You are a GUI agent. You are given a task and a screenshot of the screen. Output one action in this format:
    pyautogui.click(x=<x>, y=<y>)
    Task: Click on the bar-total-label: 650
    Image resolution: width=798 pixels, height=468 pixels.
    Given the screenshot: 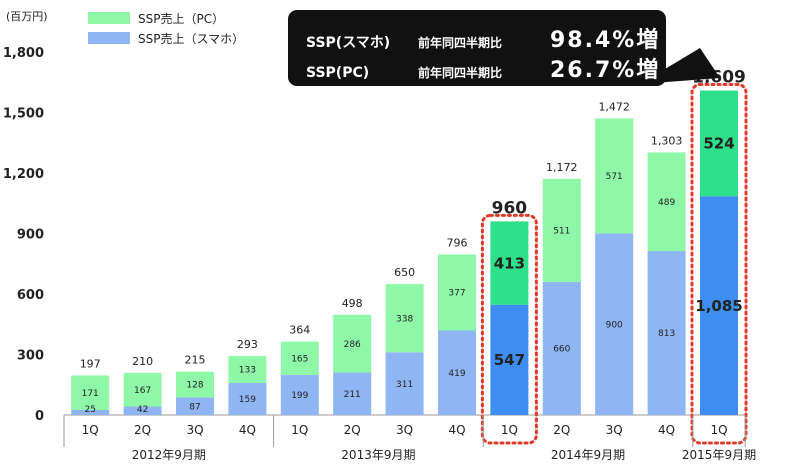 What is the action you would take?
    pyautogui.click(x=404, y=272)
    